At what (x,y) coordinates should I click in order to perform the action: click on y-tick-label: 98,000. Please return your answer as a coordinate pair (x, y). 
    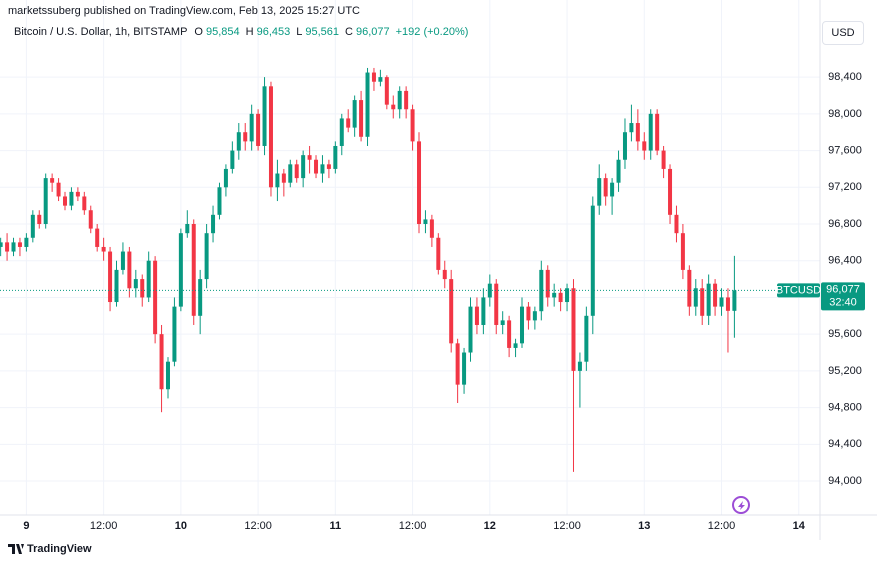
    Looking at the image, I should click on (845, 114).